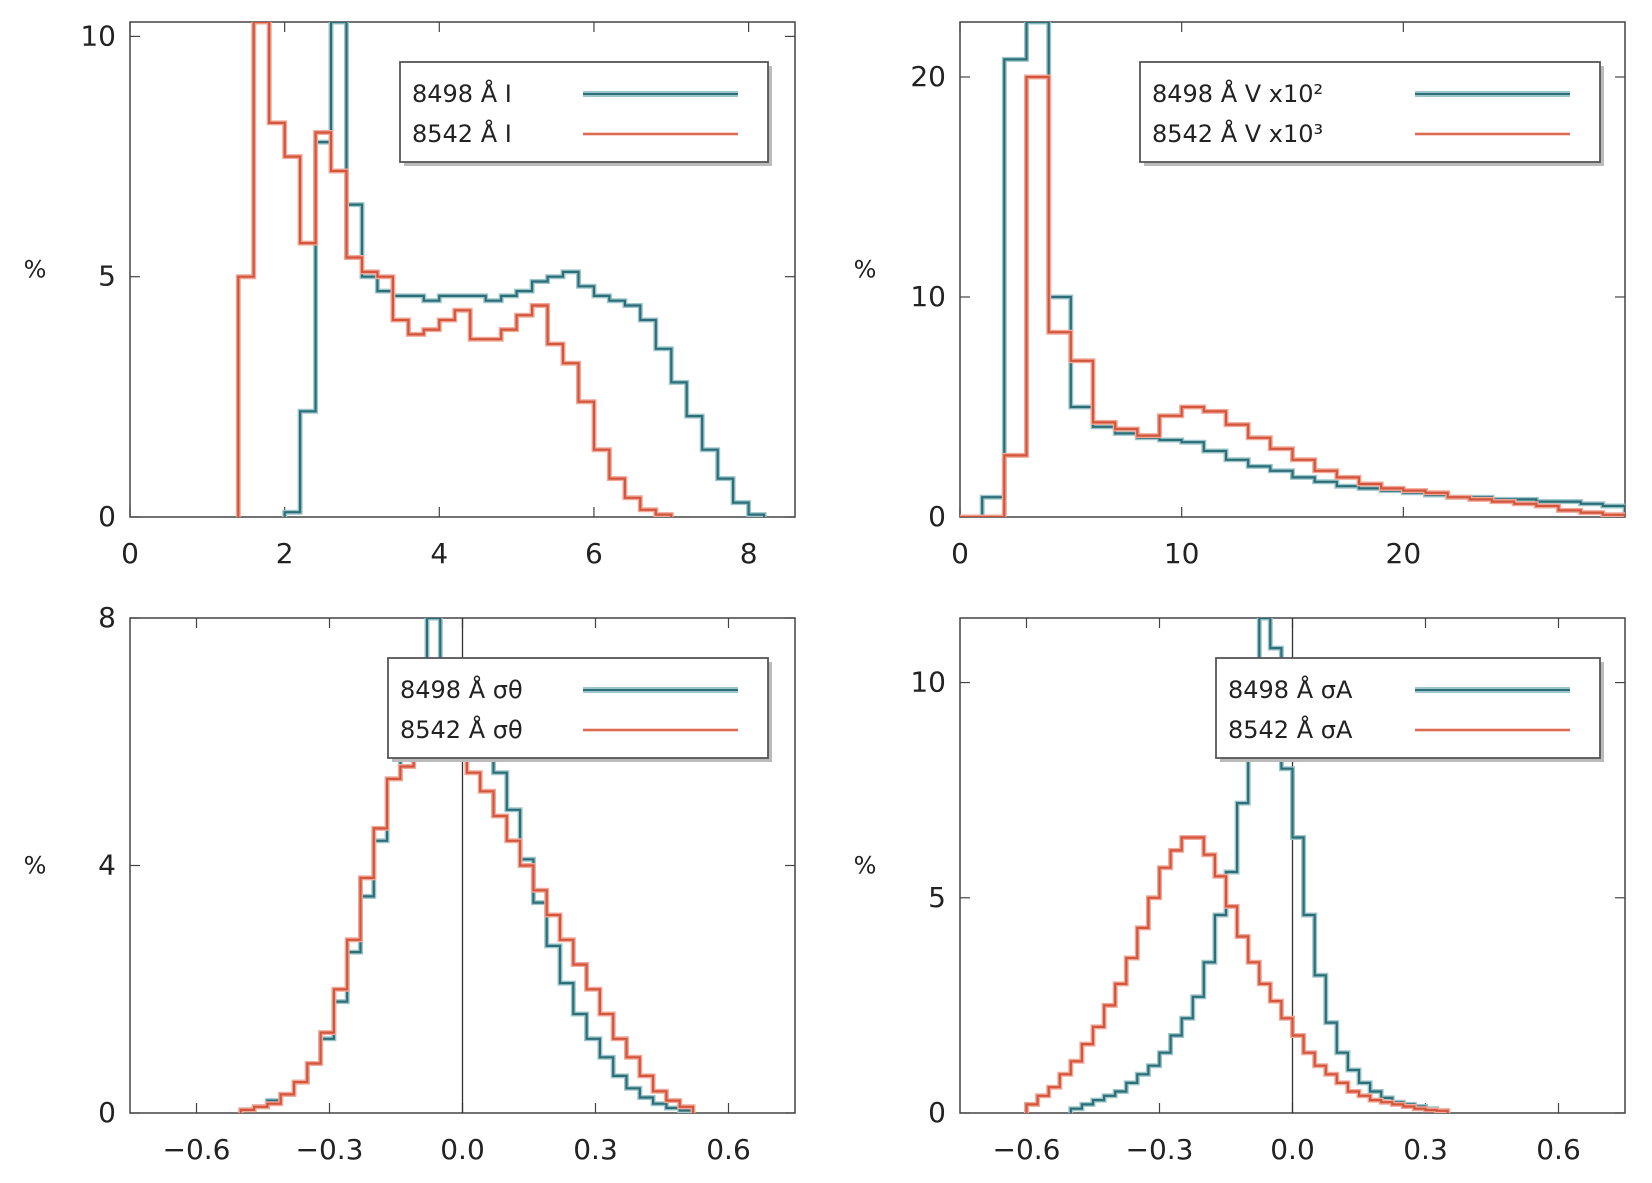 The width and height of the screenshot is (1652, 1183). I want to click on x-tick-label: 20, so click(1404, 553).